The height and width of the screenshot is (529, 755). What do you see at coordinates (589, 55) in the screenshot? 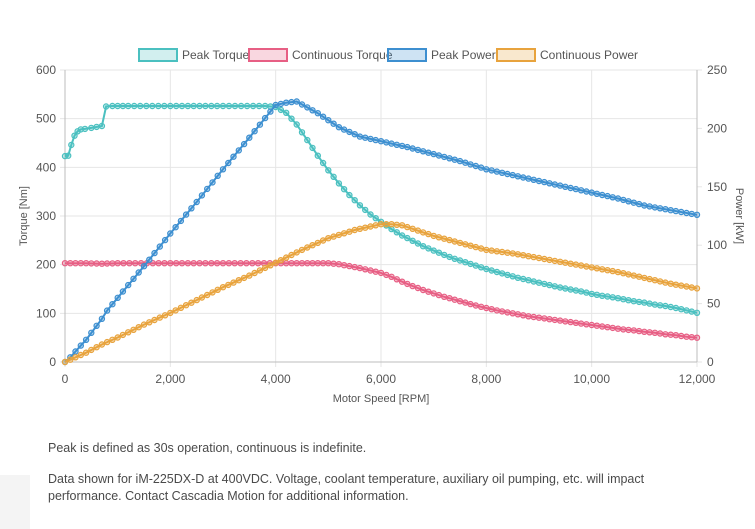
I see `legend-label: Continuous Power` at bounding box center [589, 55].